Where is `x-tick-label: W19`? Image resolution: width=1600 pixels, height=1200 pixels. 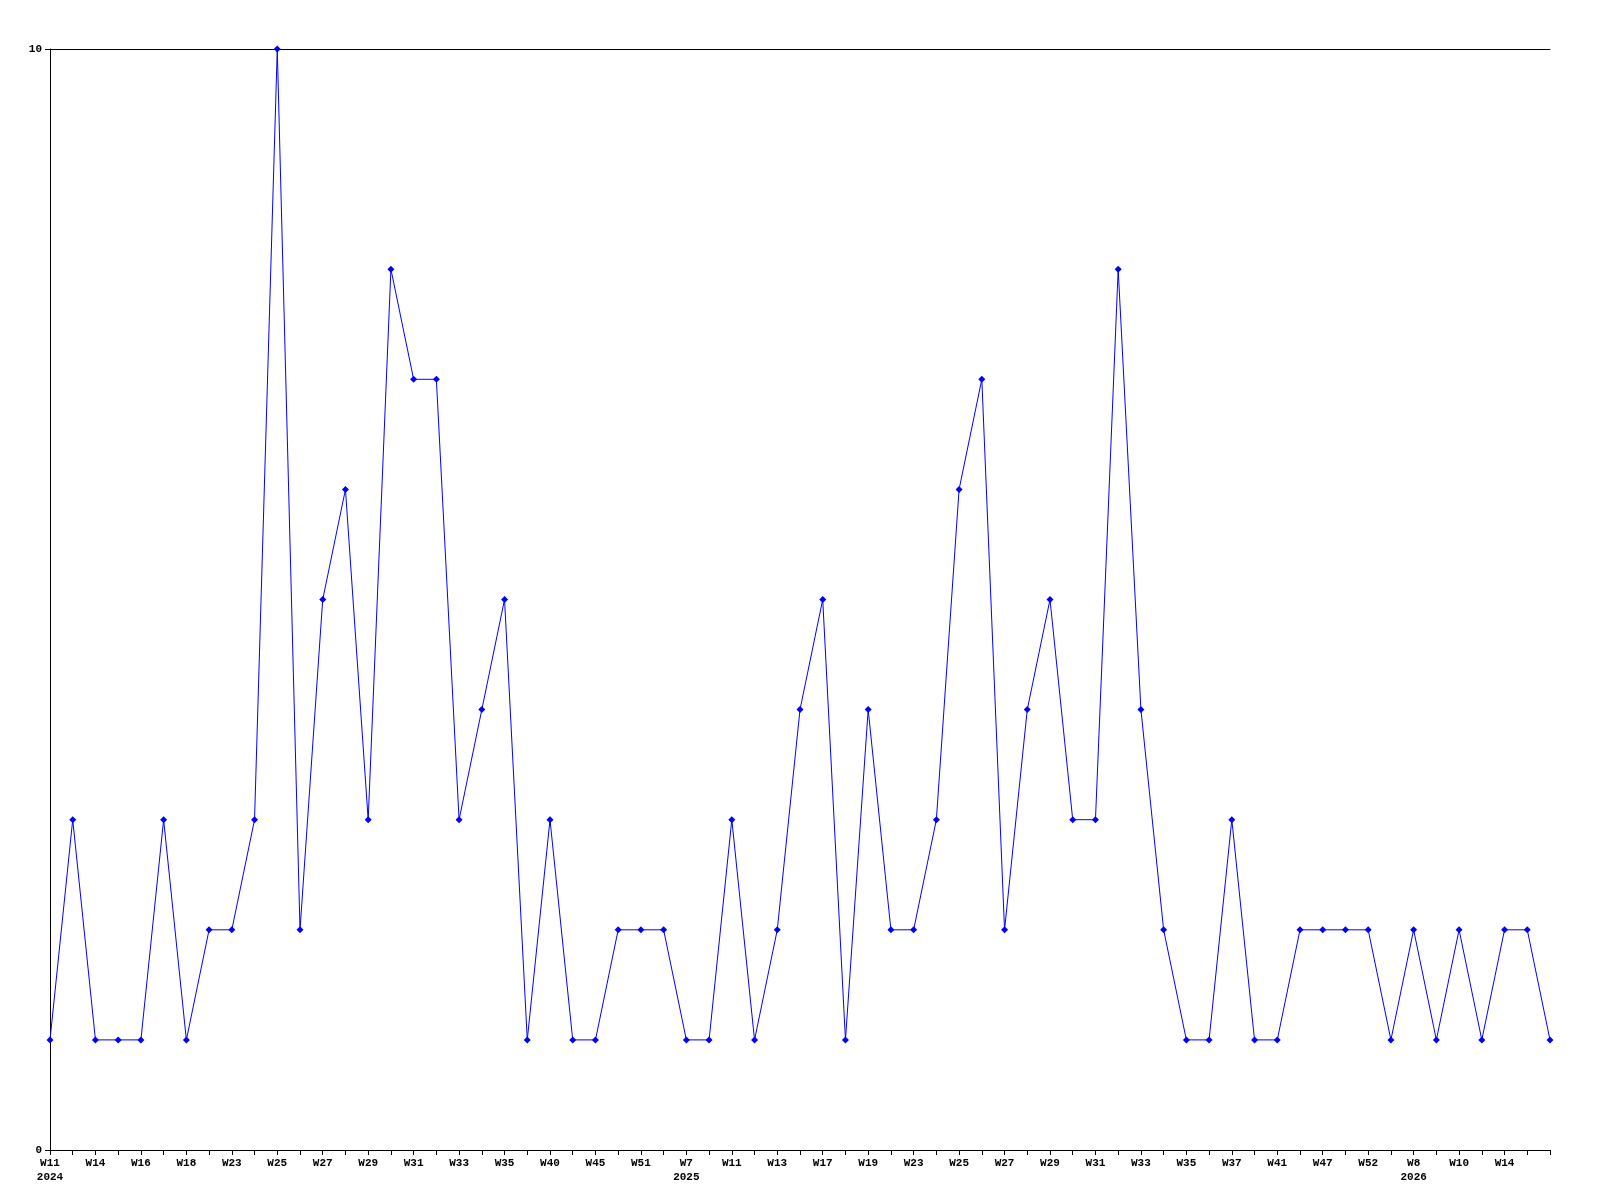 x-tick-label: W19 is located at coordinates (868, 1163).